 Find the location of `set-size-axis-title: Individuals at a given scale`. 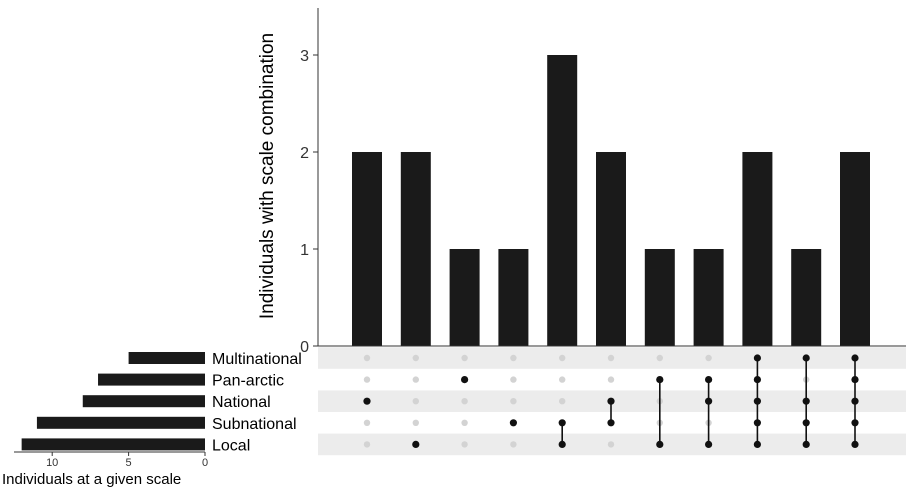

set-size-axis-title: Individuals at a given scale is located at coordinates (91, 479).